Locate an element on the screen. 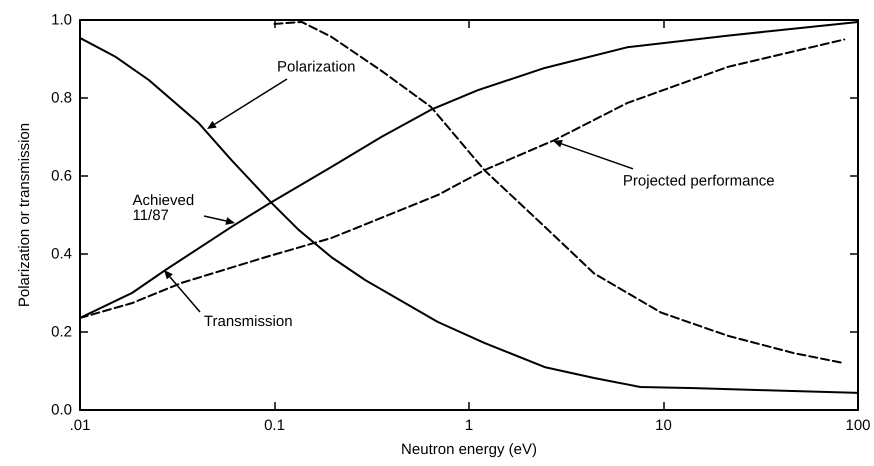 This screenshot has width=874, height=466. annotation: Achieved 11/87 is located at coordinates (165, 208).